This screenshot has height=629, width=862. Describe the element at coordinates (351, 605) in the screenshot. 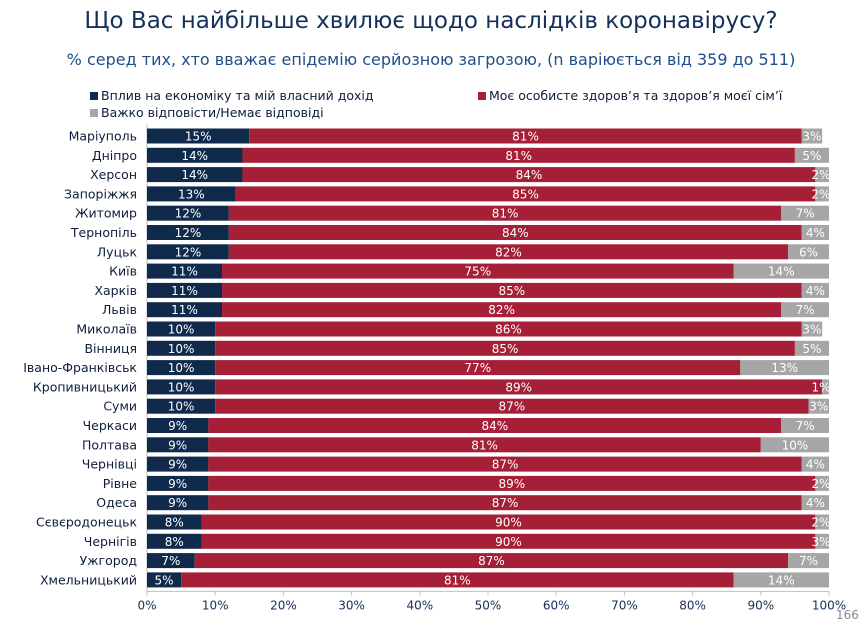

I see `x-tick-label: 30%` at that location.